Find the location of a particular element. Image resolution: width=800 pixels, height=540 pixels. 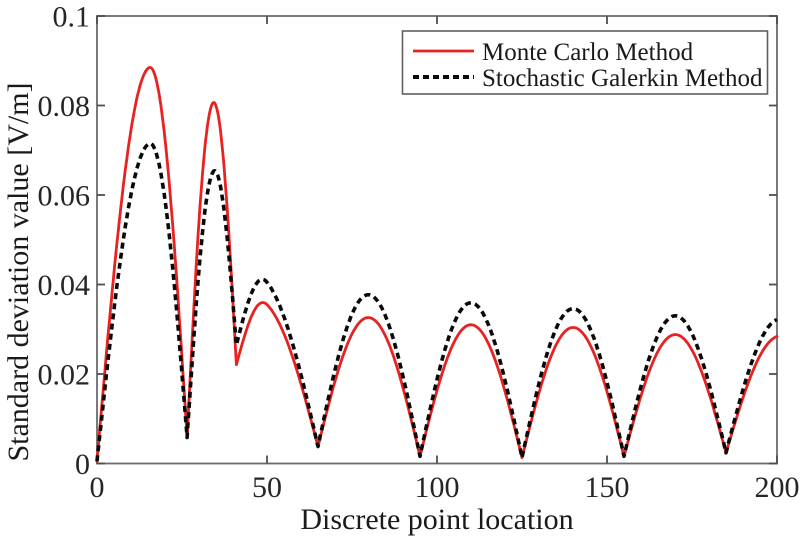

y-tick-label: 0.06 is located at coordinates (64, 196).